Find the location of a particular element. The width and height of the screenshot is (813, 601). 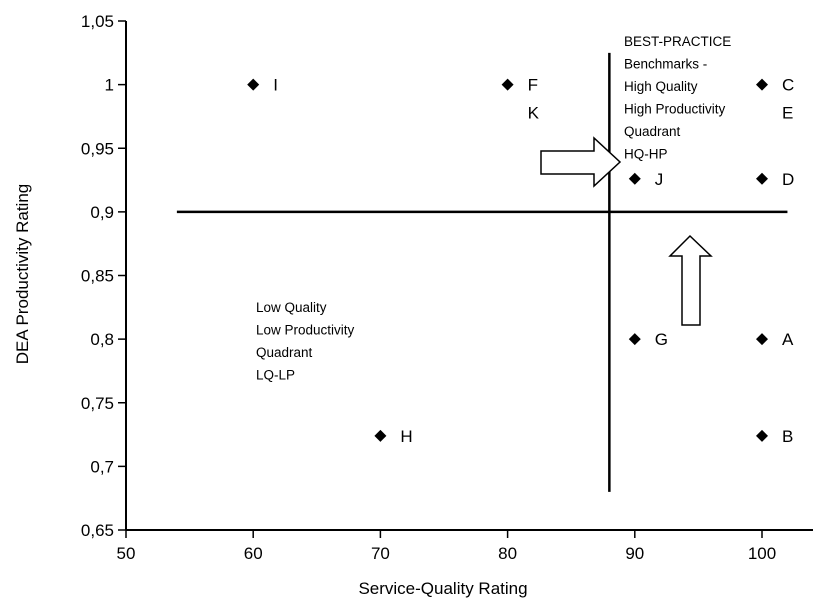

x-tick-label: 90 is located at coordinates (634, 553).